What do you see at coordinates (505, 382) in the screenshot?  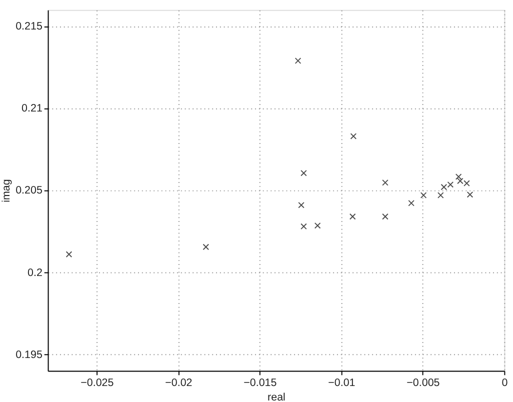 I see `x-tick-label: 0` at bounding box center [505, 382].